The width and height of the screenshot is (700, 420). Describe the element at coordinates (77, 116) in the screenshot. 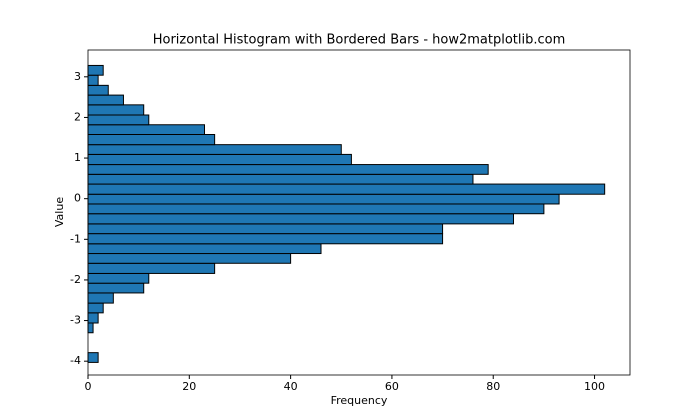

I see `y-tick-label: 2` at that location.